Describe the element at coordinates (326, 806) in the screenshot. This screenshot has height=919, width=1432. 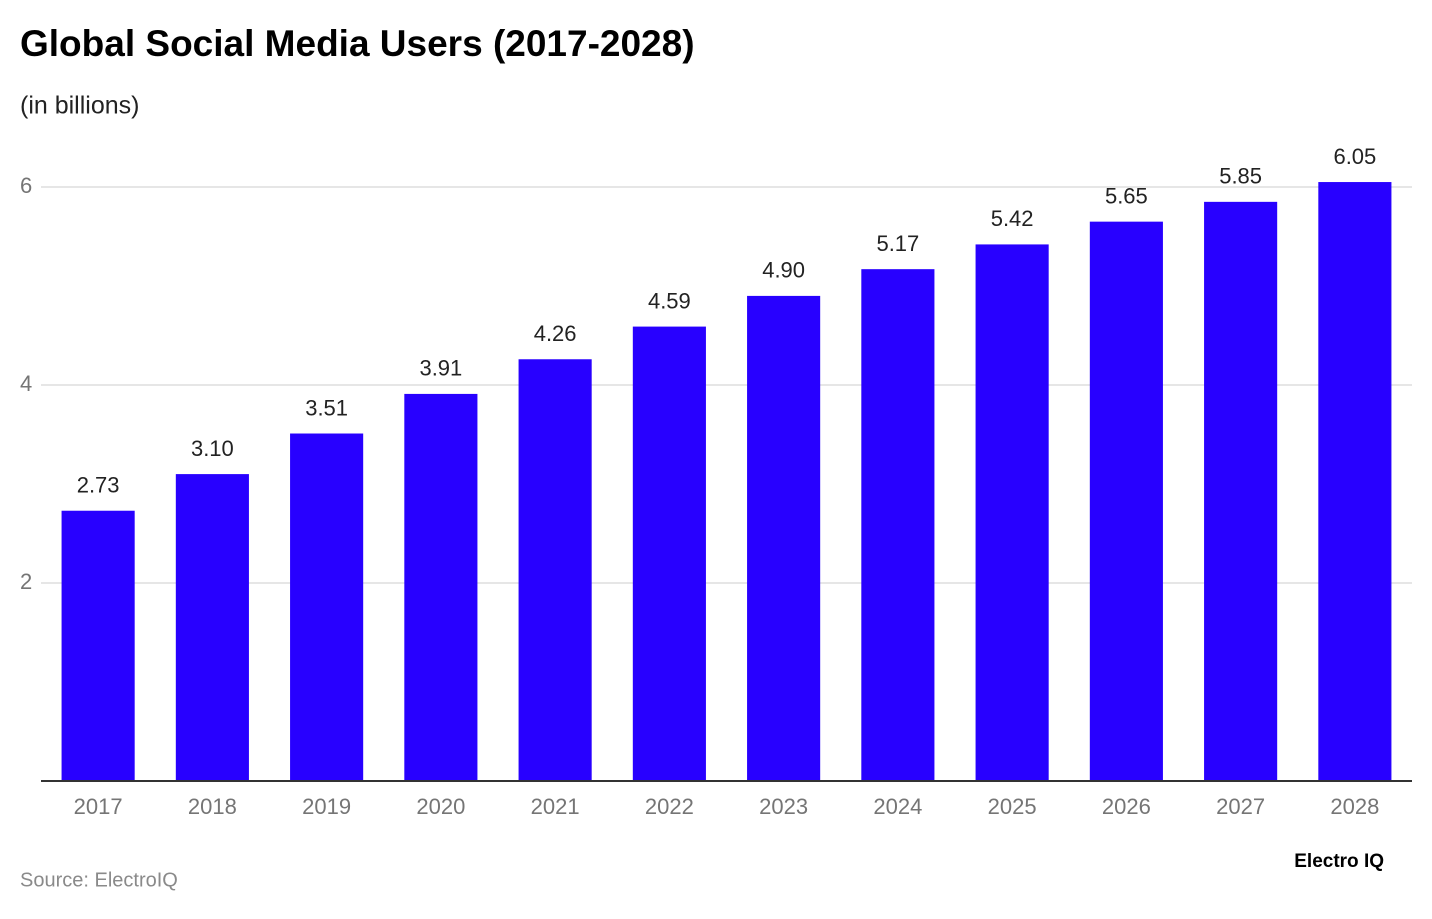
I see `x-tick-label: 2019` at that location.